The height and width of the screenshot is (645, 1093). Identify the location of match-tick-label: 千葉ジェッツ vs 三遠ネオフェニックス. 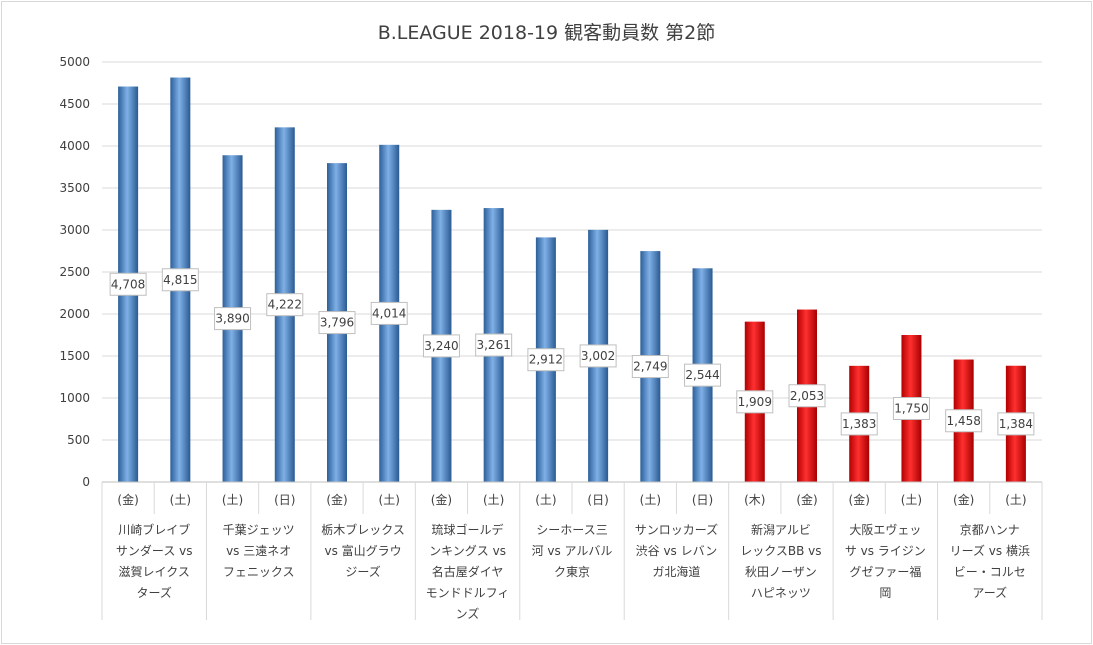
(259, 551).